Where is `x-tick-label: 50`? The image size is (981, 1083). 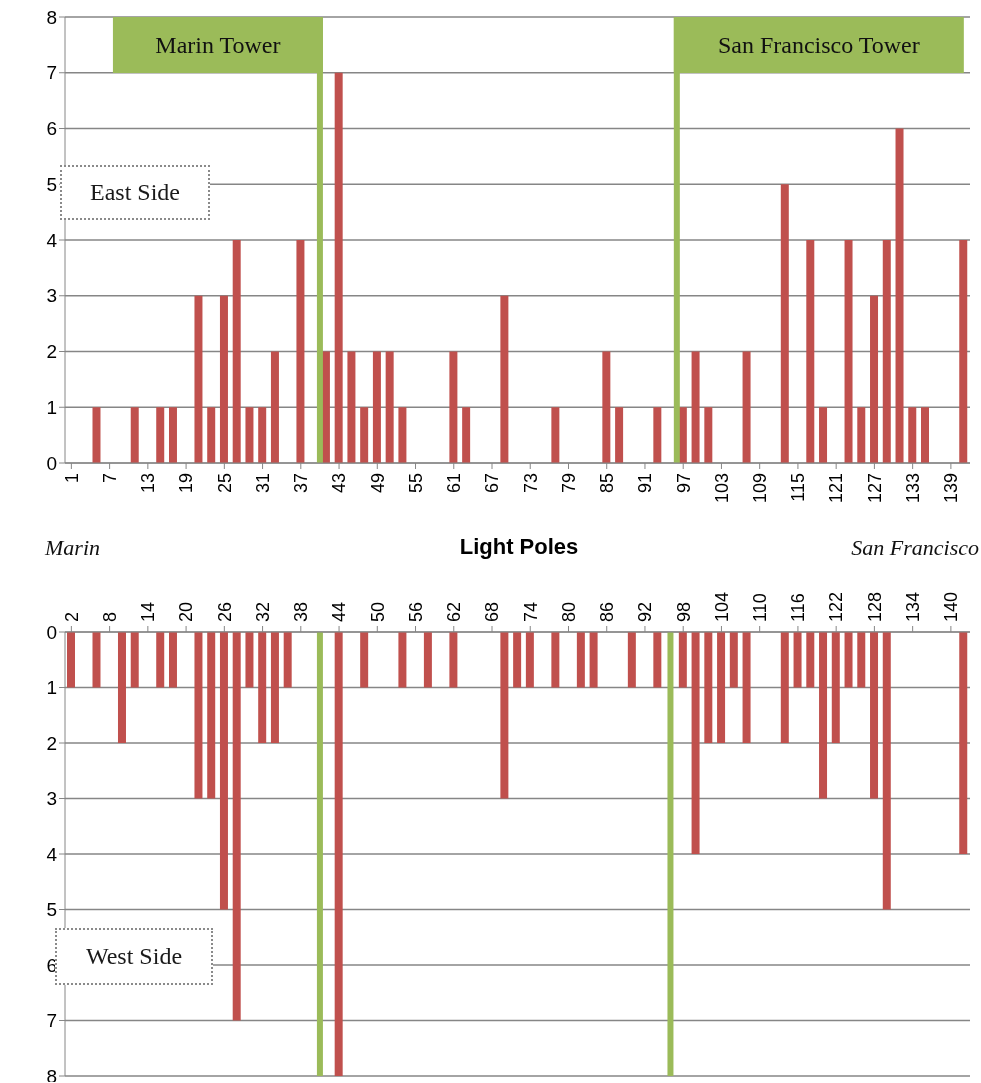 x-tick-label: 50 is located at coordinates (377, 611).